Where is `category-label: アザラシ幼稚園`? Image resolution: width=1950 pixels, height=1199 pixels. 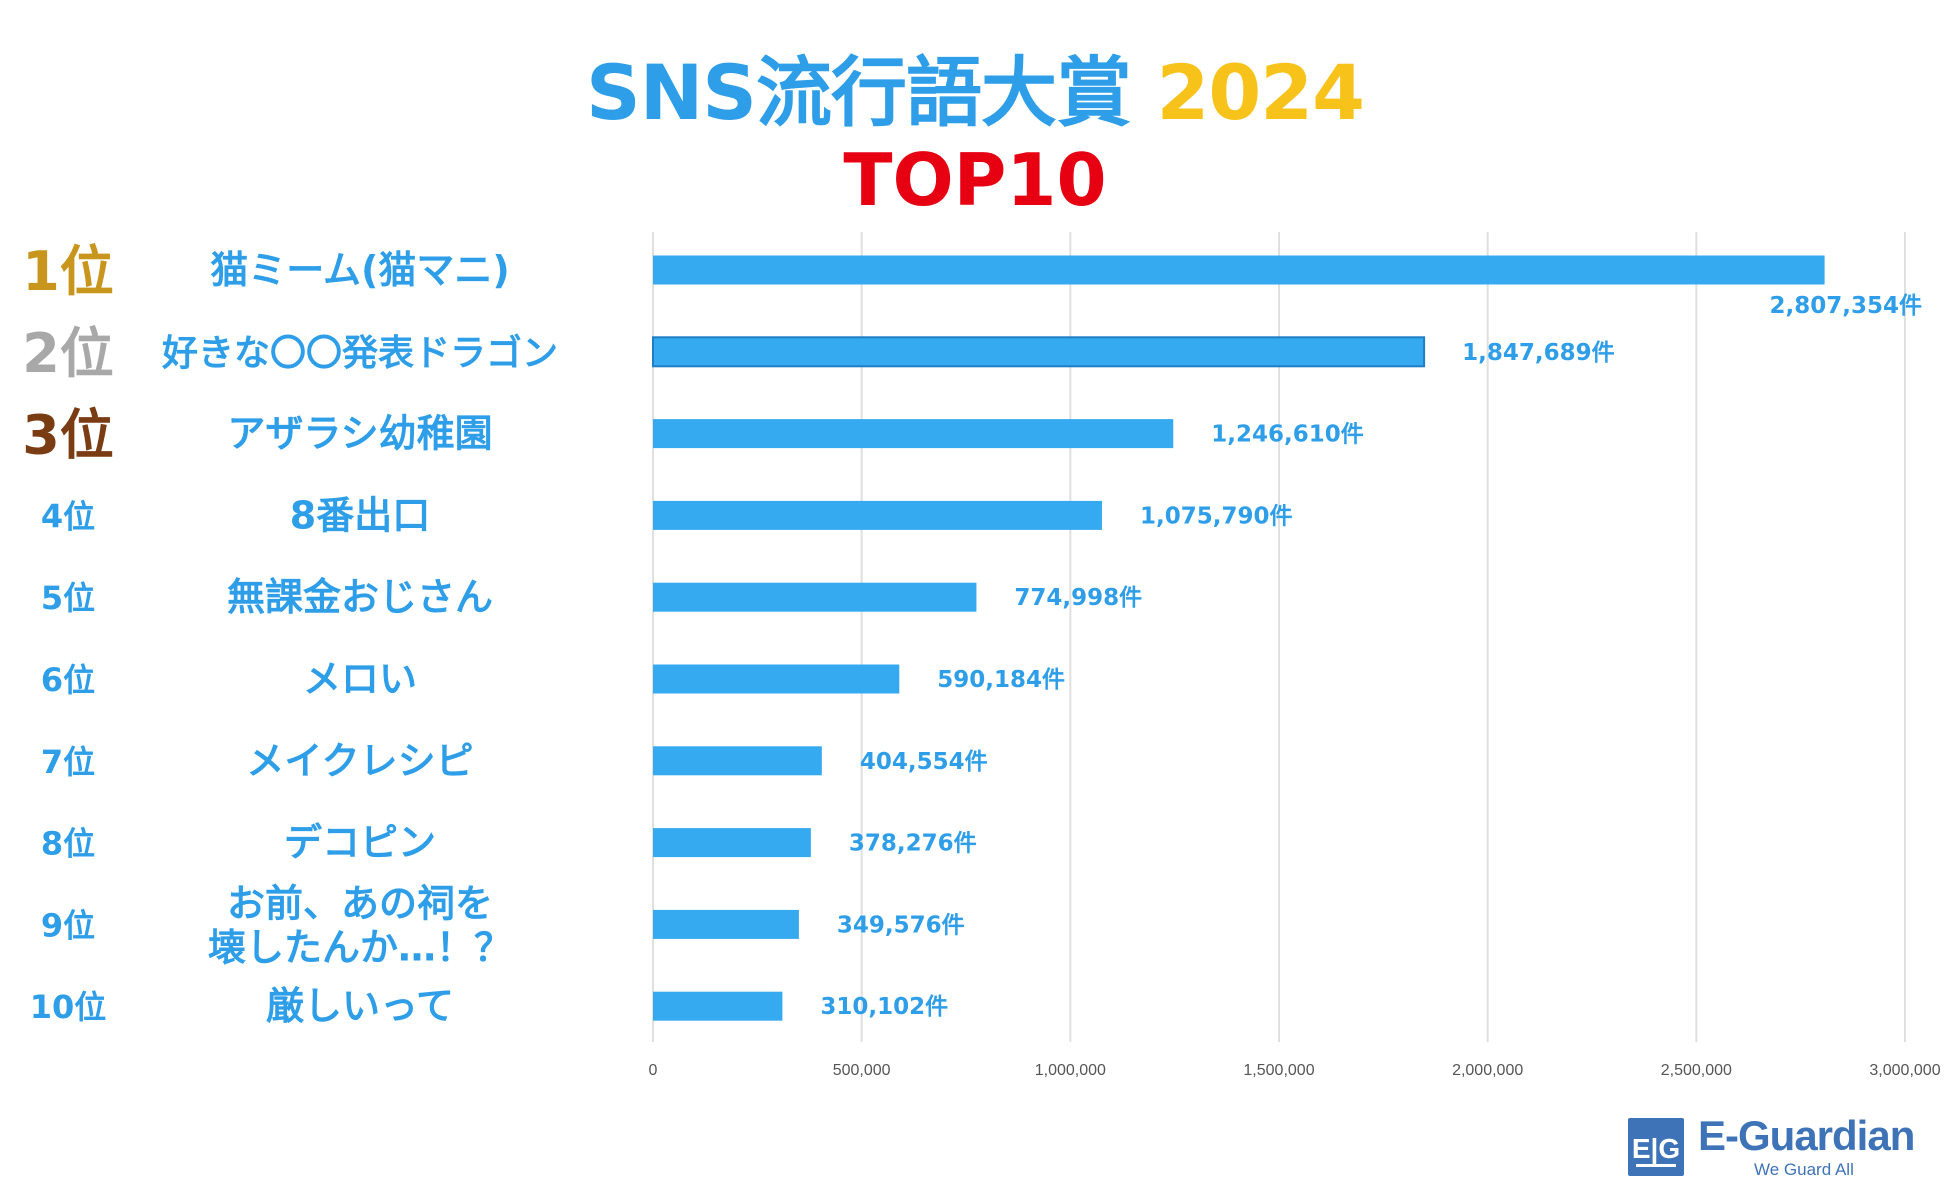 category-label: アザラシ幼稚園 is located at coordinates (359, 434).